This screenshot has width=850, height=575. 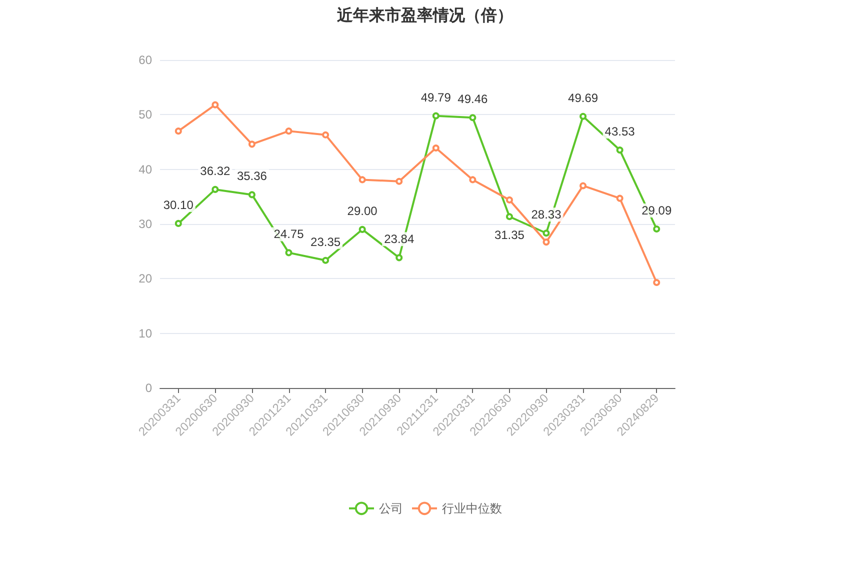 What do you see at coordinates (252, 176) in the screenshot?
I see `data-label: 35.36` at bounding box center [252, 176].